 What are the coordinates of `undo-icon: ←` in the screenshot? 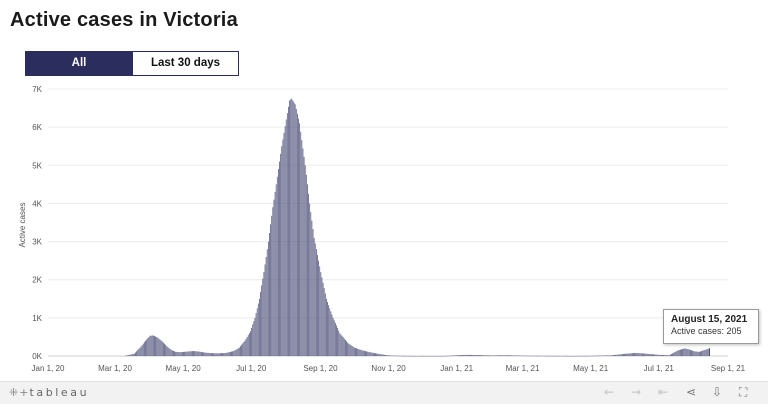 It's located at (609, 392).